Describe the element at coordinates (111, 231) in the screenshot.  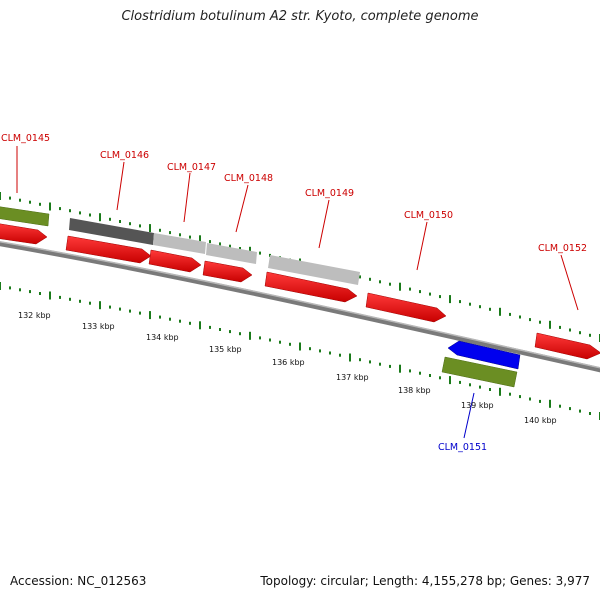
I see `feature-clm-0146-dark` at that location.